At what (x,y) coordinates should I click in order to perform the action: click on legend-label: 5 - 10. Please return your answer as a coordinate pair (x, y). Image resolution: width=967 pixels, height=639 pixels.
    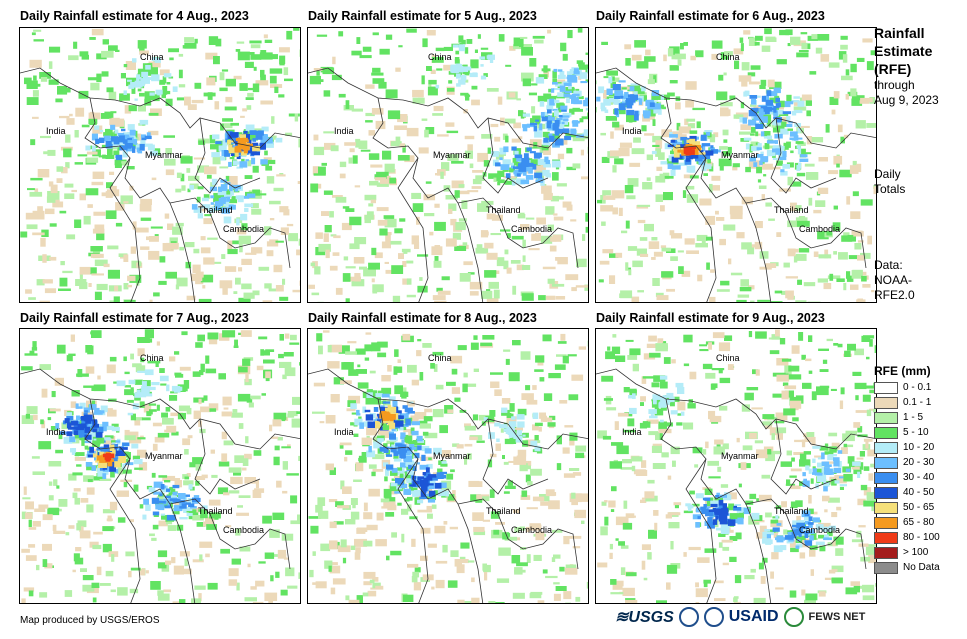
    Looking at the image, I should click on (916, 432).